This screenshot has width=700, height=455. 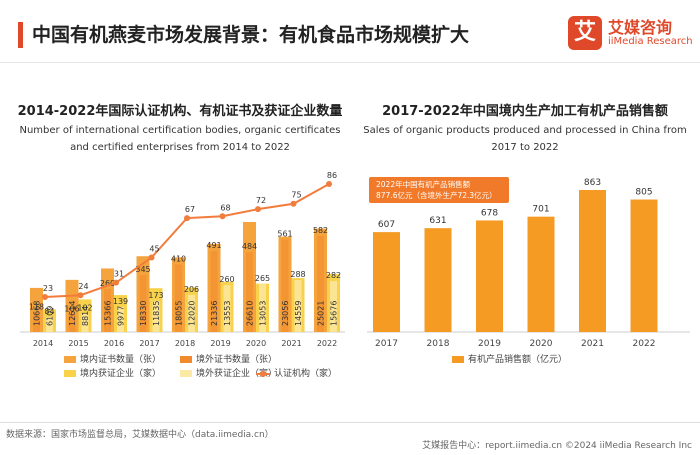 I want to click on label-domestic-enterprises: 11835, so click(x=156, y=313).